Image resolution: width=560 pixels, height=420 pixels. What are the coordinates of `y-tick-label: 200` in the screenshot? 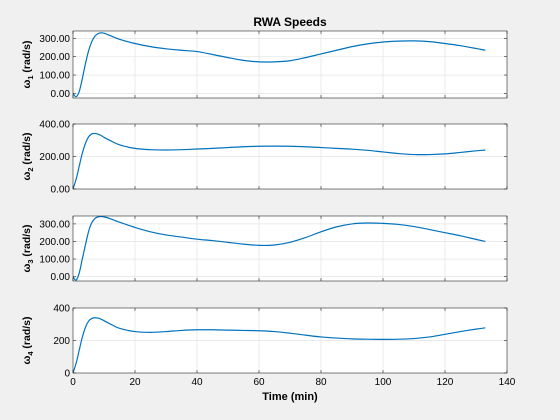 It's located at (61, 341).